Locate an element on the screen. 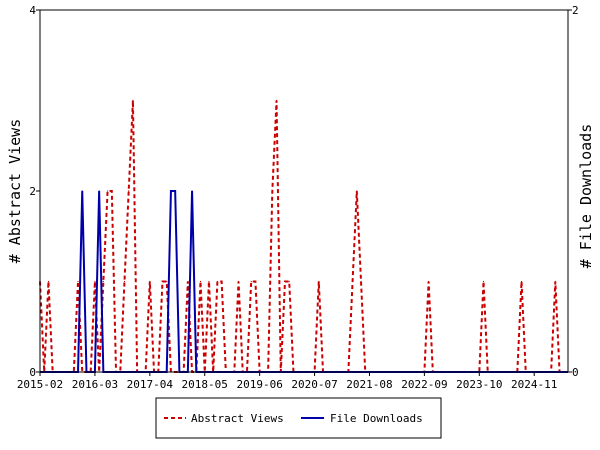 The image size is (600, 450). legend-box is located at coordinates (298, 418).